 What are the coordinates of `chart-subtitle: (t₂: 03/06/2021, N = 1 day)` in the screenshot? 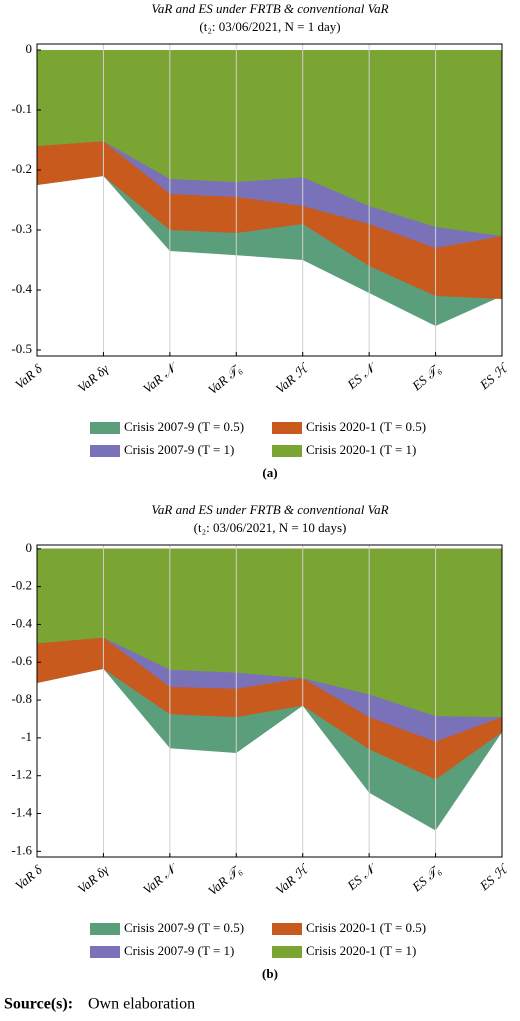 It's located at (269, 26).